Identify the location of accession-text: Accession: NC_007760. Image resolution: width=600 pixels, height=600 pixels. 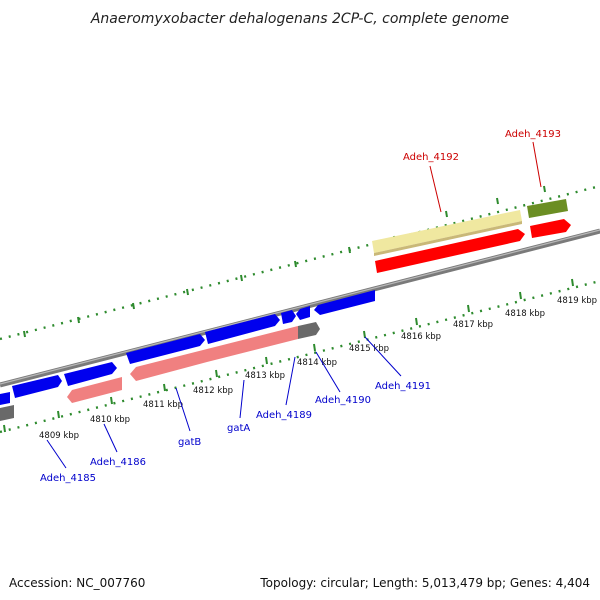
(77, 583).